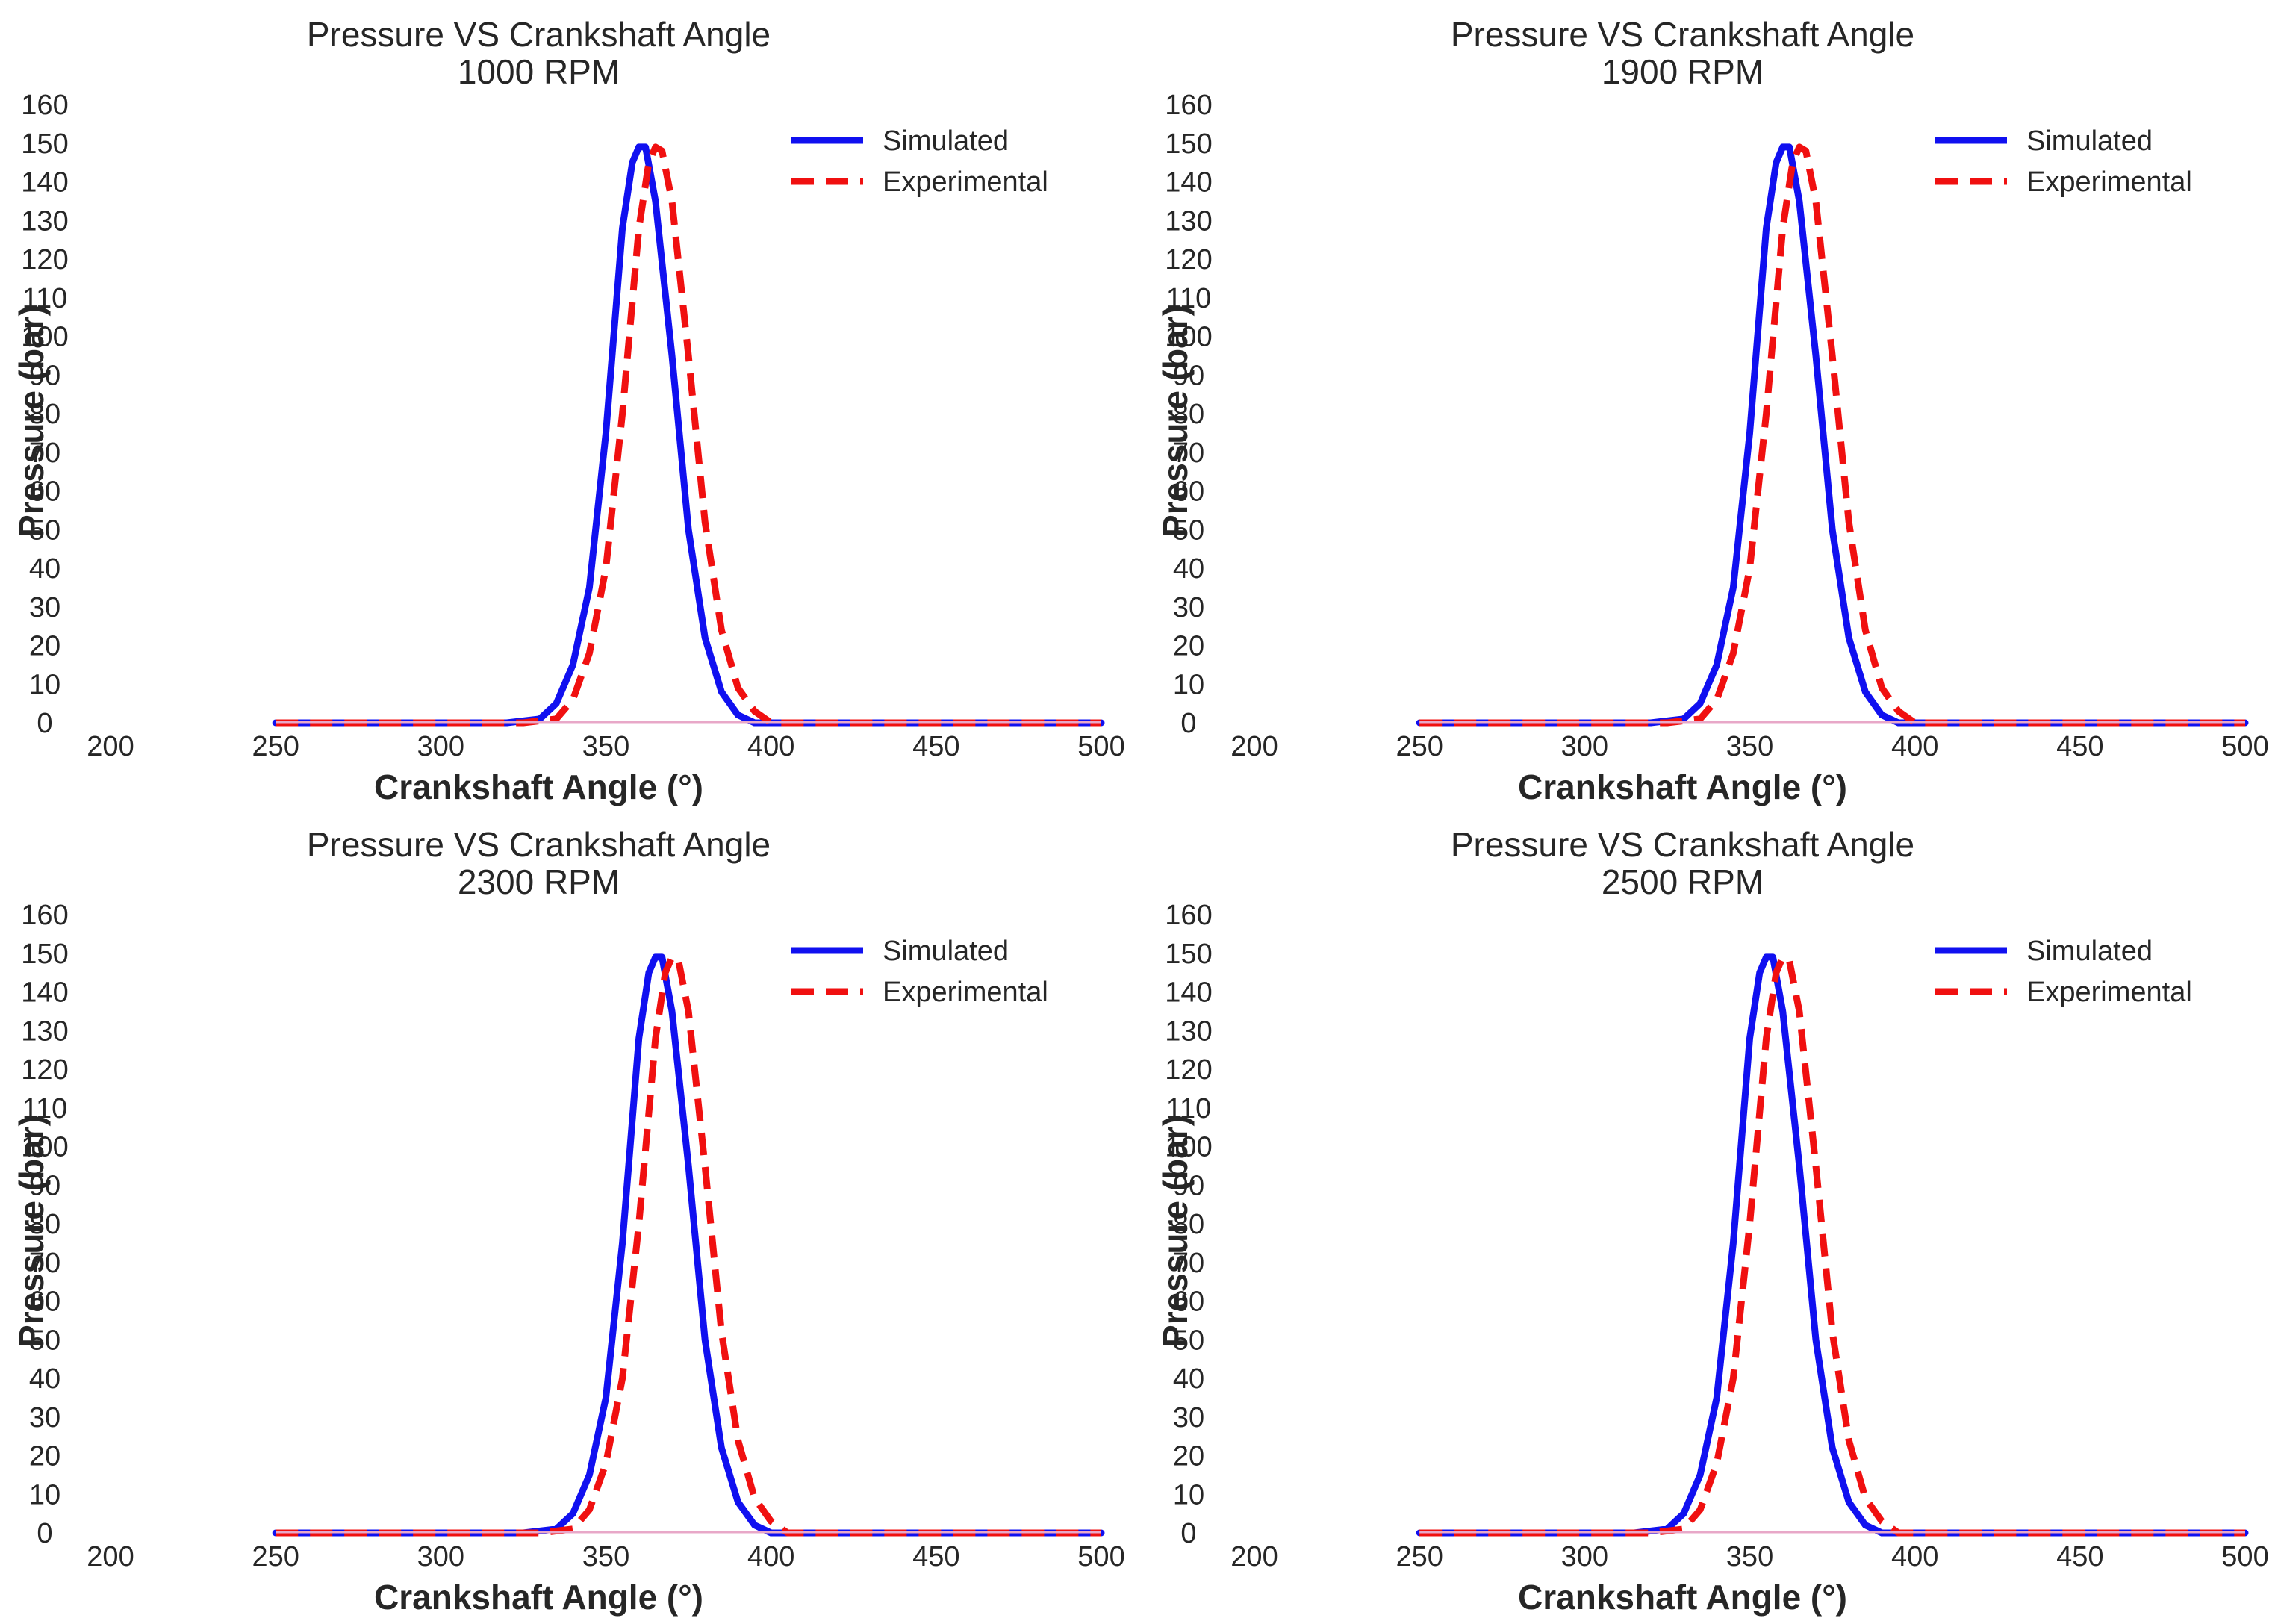  Describe the element at coordinates (771, 1556) in the screenshot. I see `x-tick-label: 400` at that location.